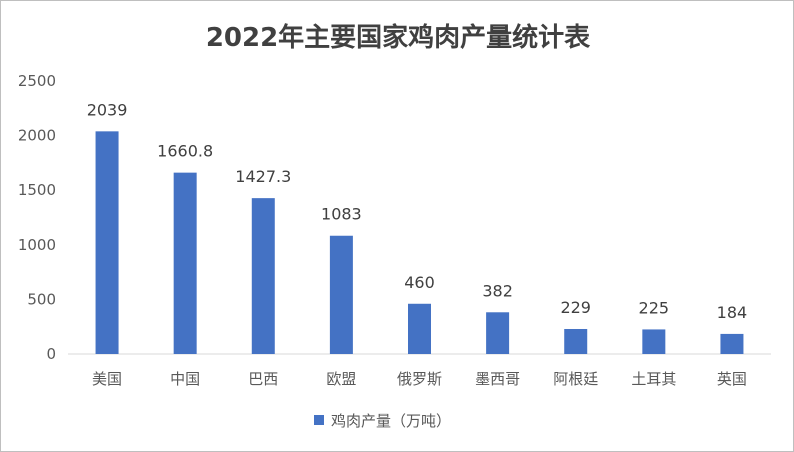 The width and height of the screenshot is (794, 452). I want to click on y-tick-label: 0, so click(51, 354).